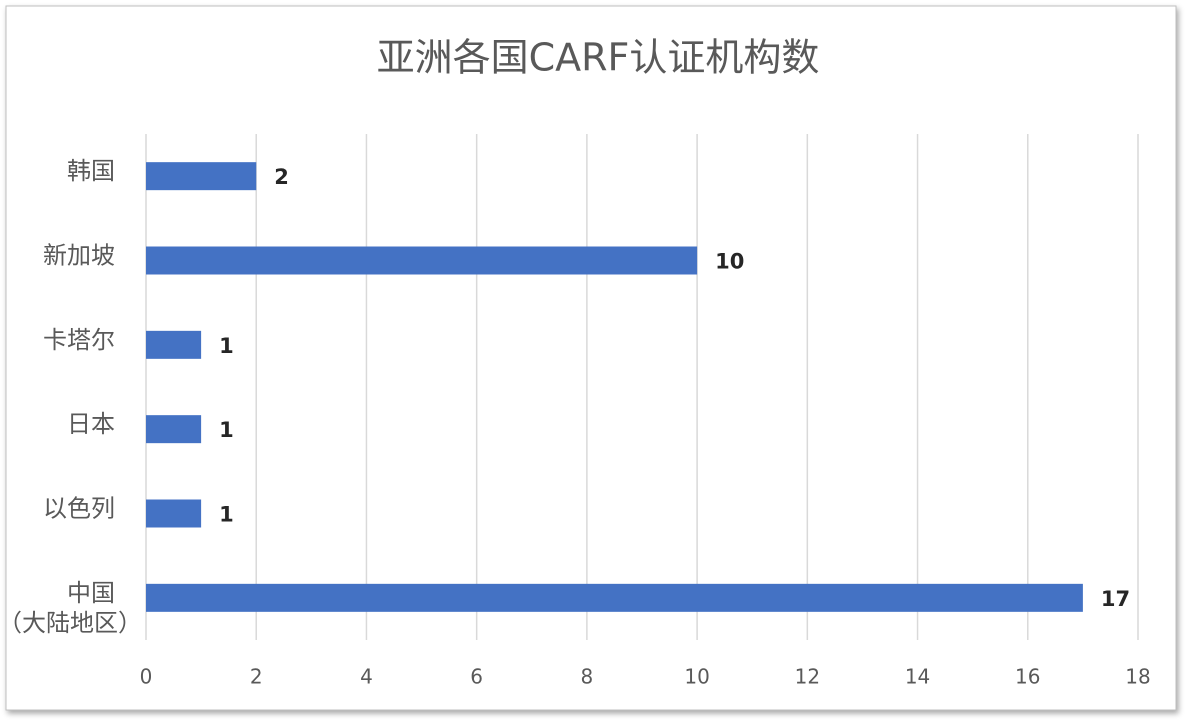  I want to click on x-tick-label: 10, so click(696, 677).